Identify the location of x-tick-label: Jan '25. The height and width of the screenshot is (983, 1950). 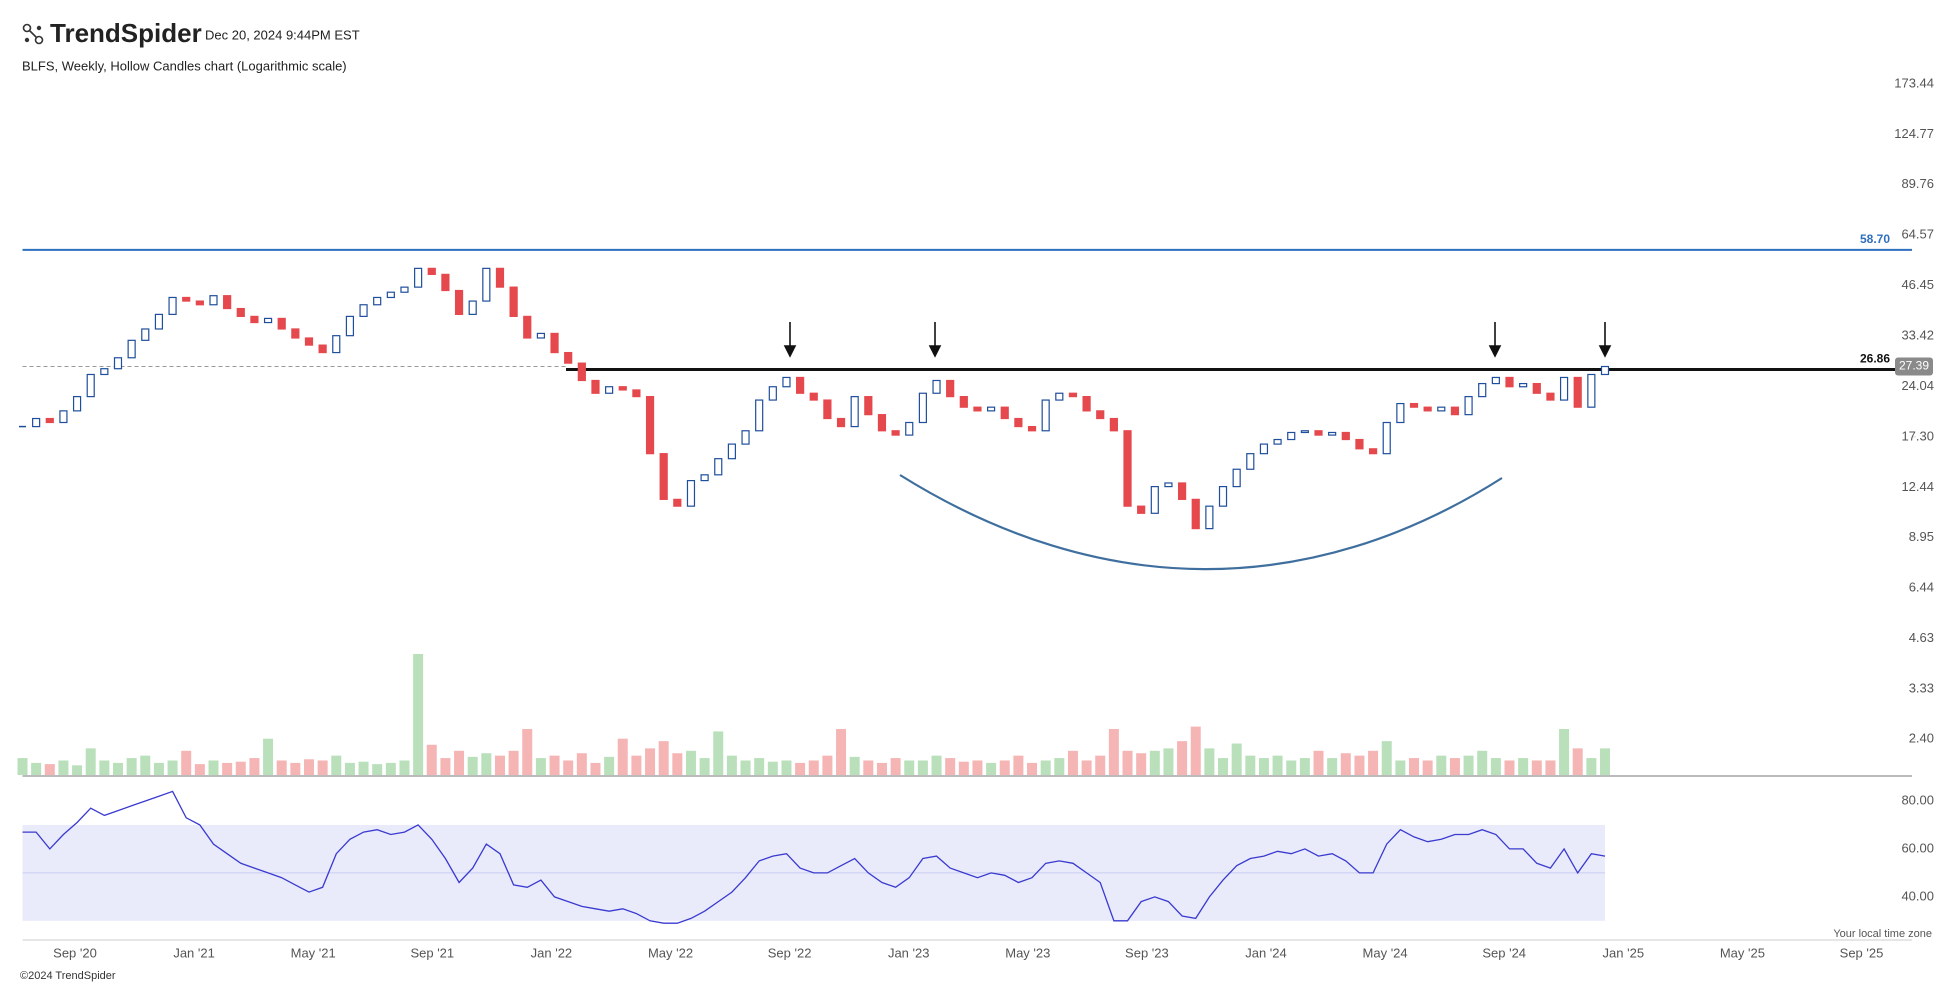
(1624, 952).